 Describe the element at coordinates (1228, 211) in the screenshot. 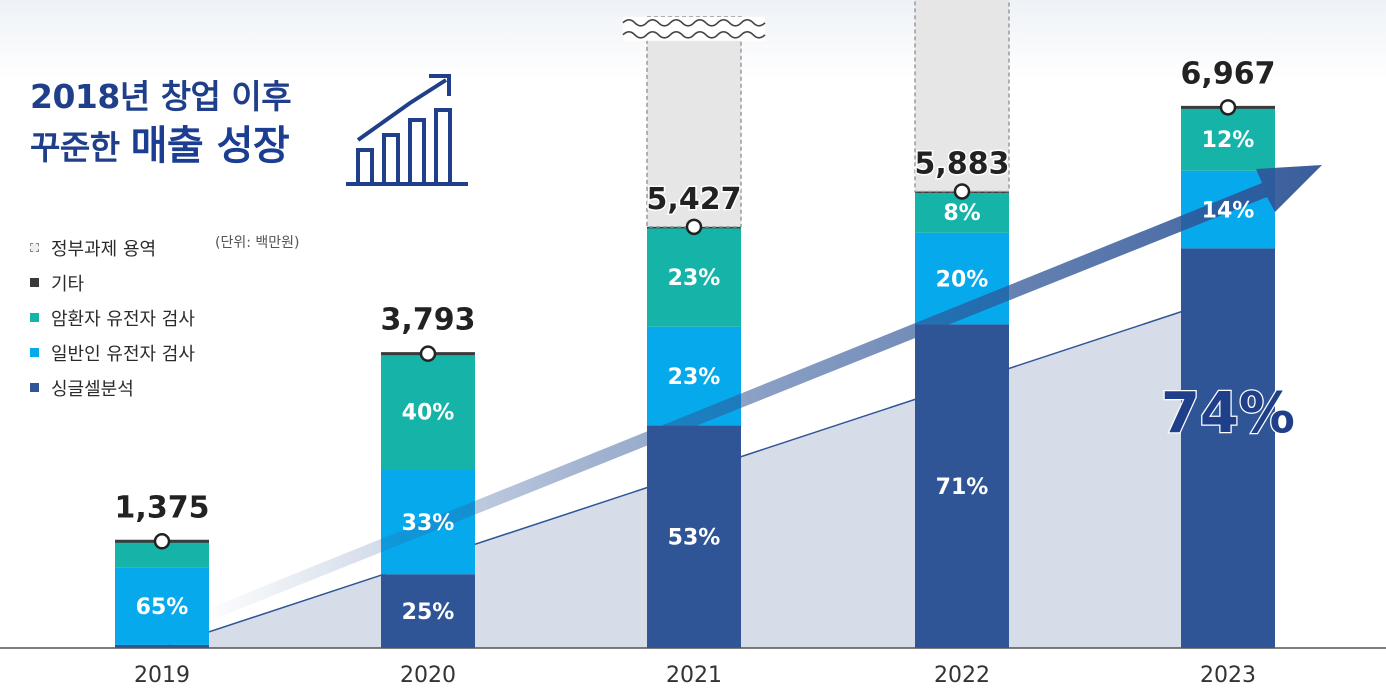

I see `segment-percent-label: 14%` at that location.